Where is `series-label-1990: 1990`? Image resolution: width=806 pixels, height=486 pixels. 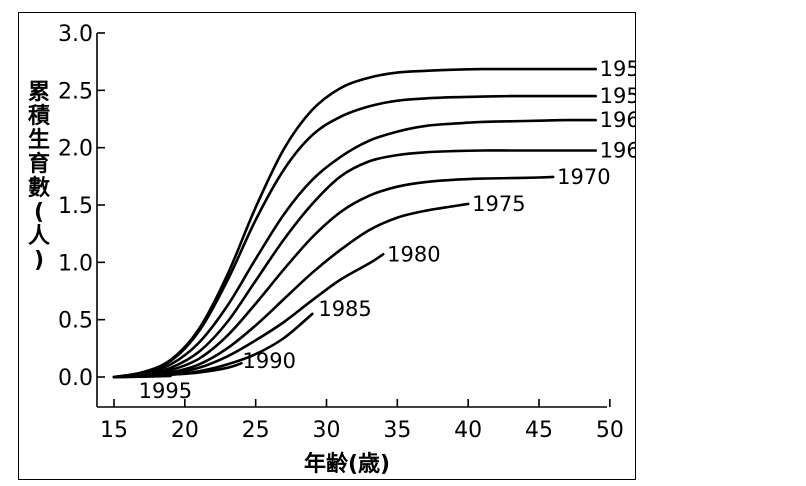 series-label-1990: 1990 is located at coordinates (269, 361).